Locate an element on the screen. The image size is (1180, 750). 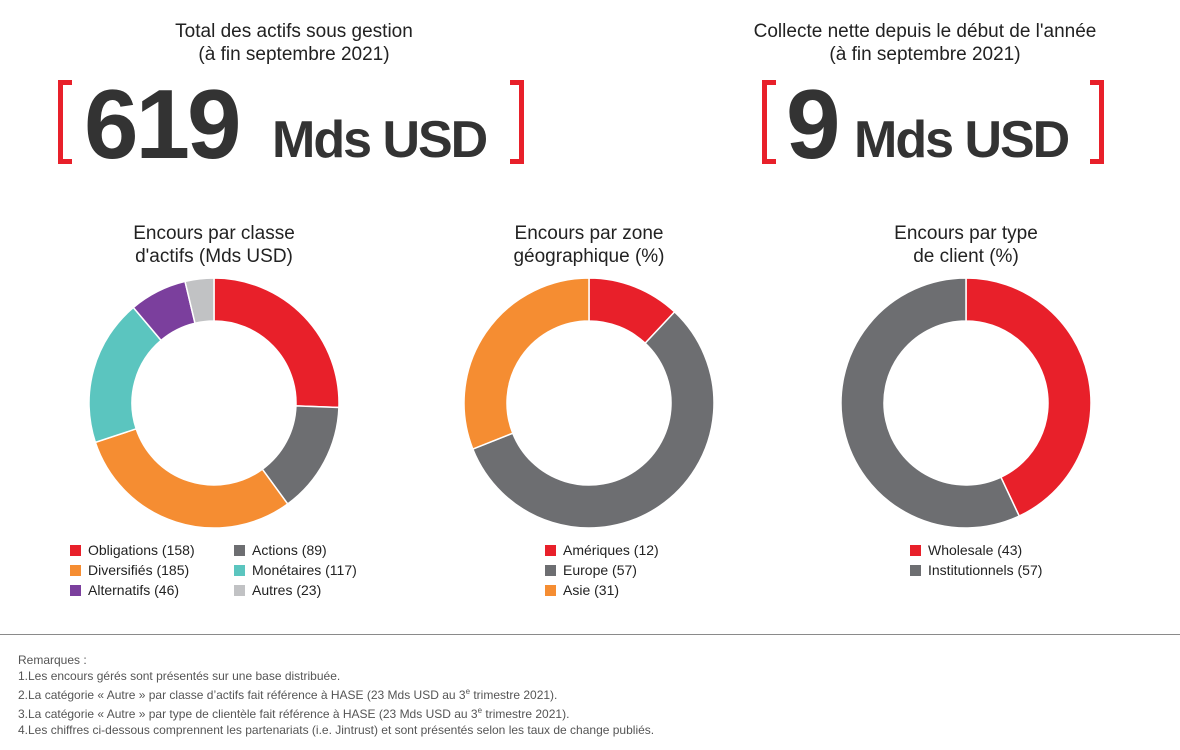
donut-geography is located at coordinates (589, 403).